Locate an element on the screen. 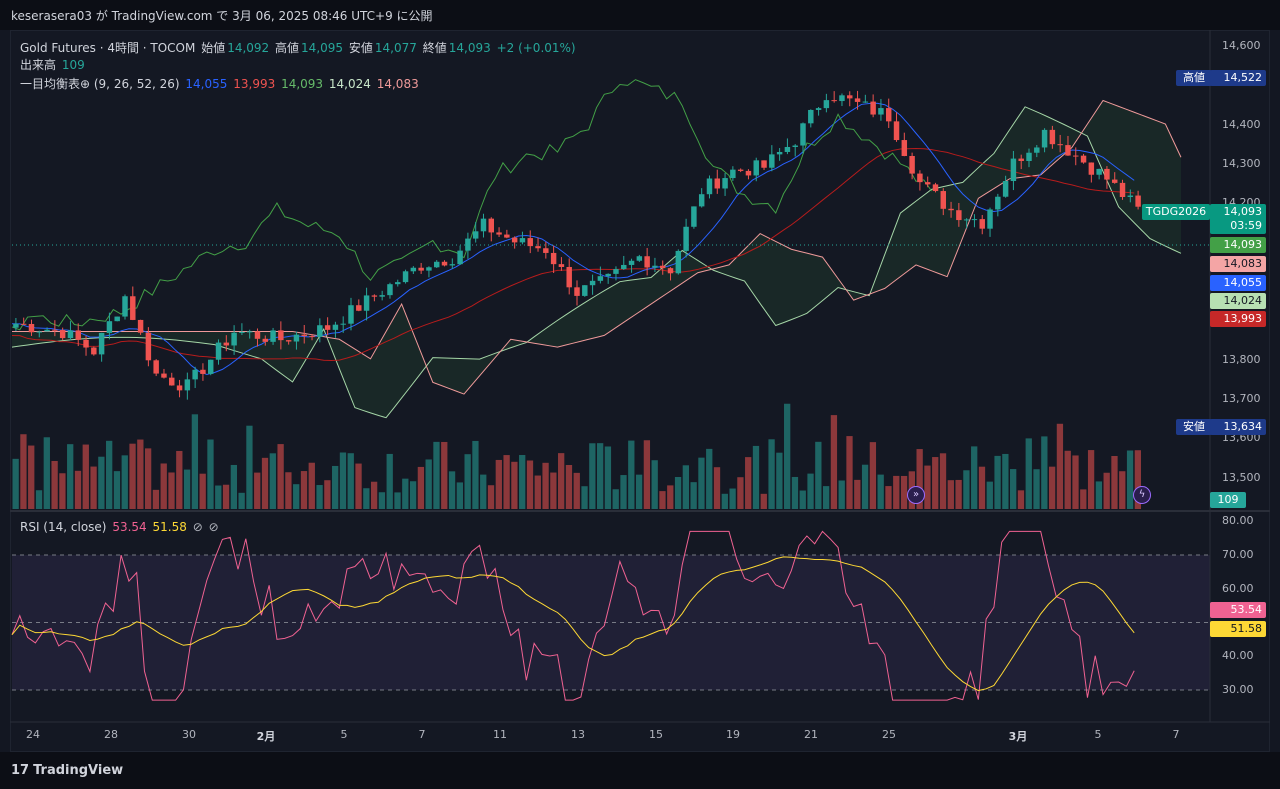 The height and width of the screenshot is (789, 1280). hidden-icon-2: ⊘ is located at coordinates (213, 527).